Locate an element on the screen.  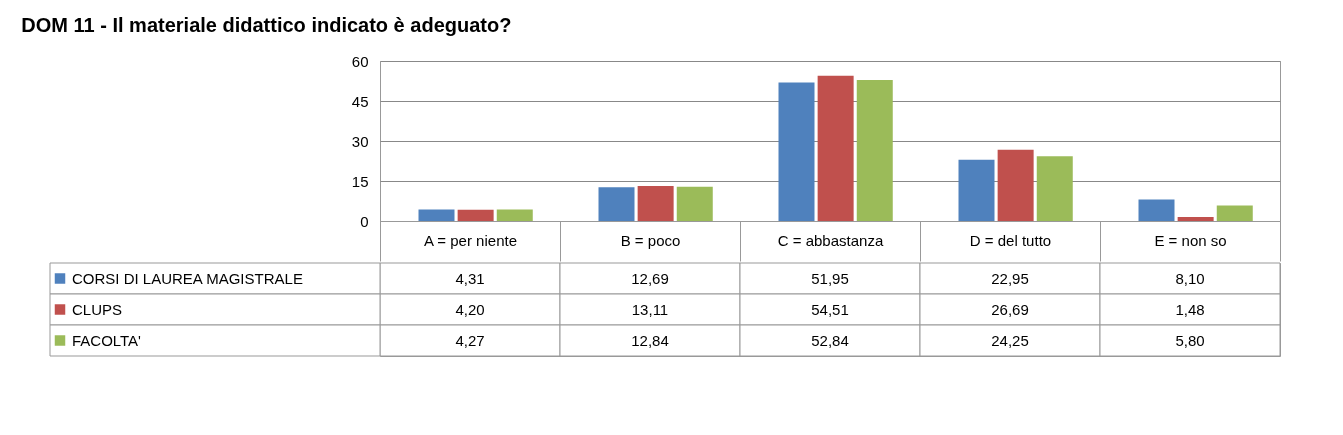
data-label: 51,95 is located at coordinates (830, 278).